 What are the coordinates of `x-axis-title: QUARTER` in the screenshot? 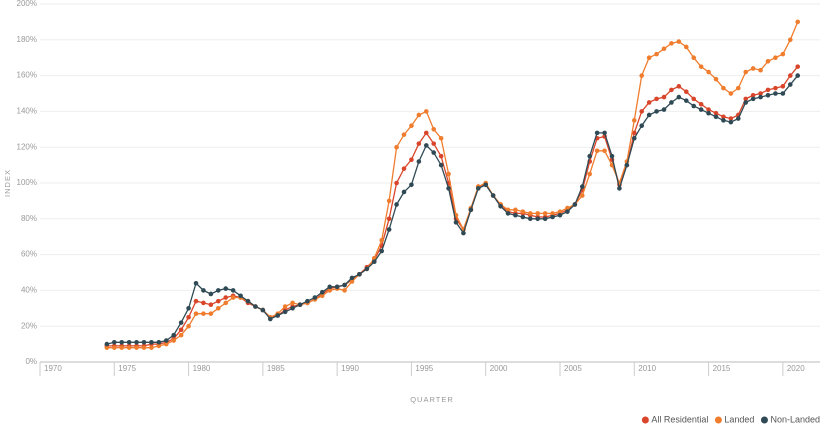 It's located at (432, 399).